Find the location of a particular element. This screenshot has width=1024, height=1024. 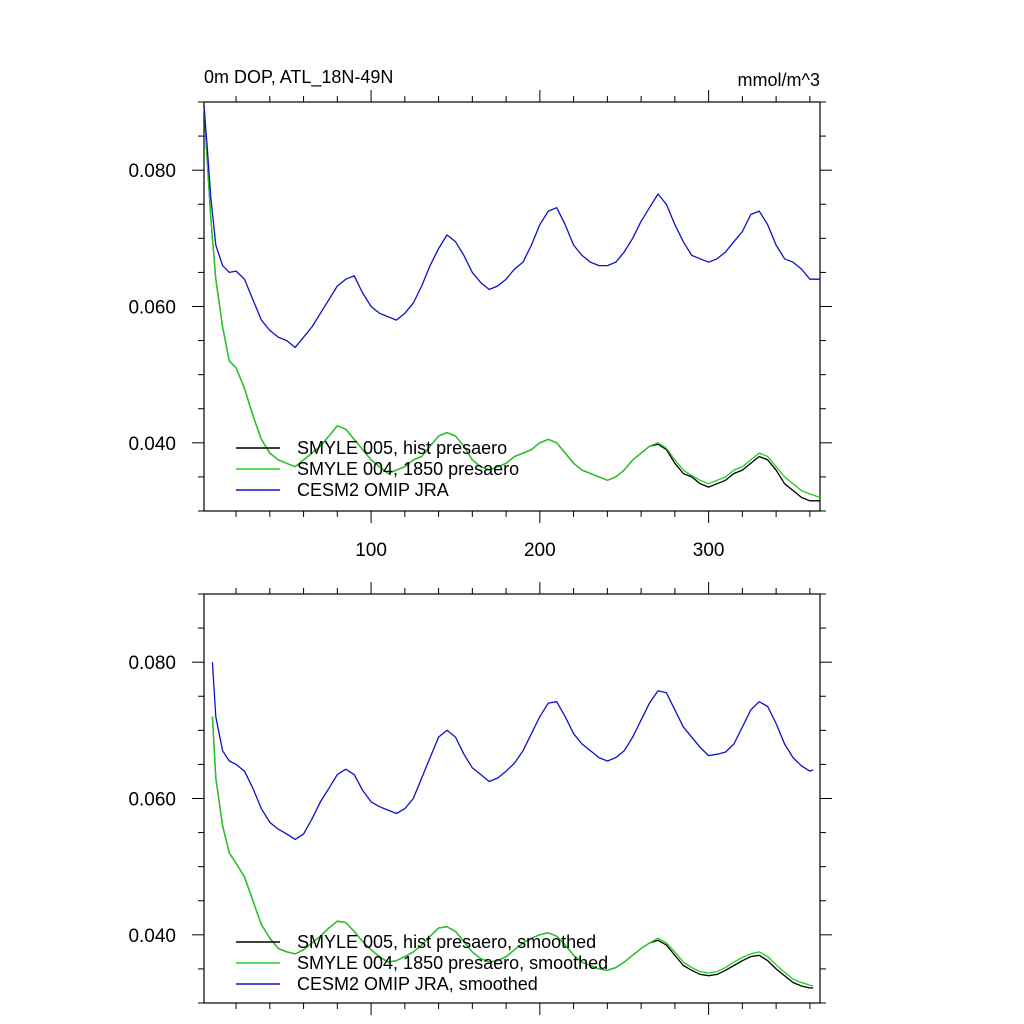

legend-label: CESM2 OMIP JRA, smoothed is located at coordinates (417, 984).